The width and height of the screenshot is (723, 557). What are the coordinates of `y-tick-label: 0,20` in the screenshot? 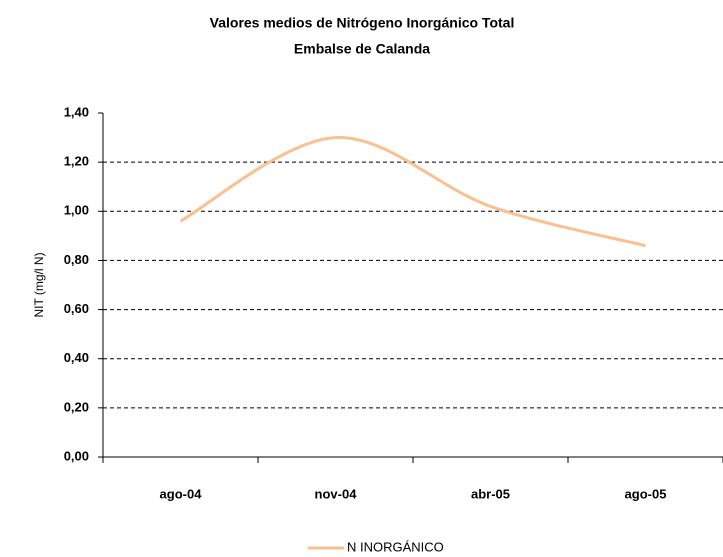 It's located at (76, 406).